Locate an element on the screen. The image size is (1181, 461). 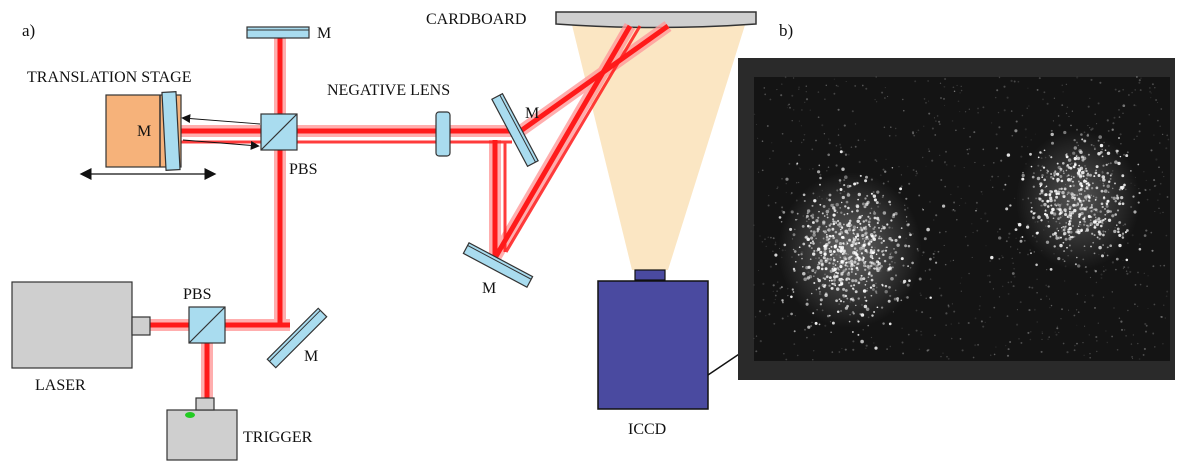
mirror-top-label: M is located at coordinates (324, 33).